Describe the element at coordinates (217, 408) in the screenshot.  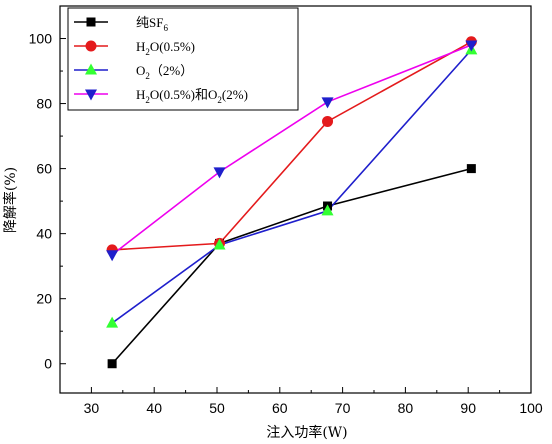
I see `x-tick-label: 50` at that location.